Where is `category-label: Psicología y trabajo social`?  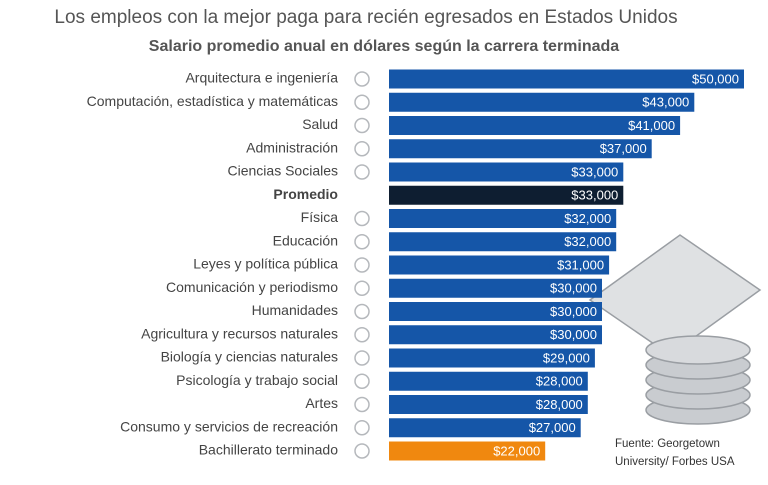 category-label: Psicología y trabajo social is located at coordinates (257, 380).